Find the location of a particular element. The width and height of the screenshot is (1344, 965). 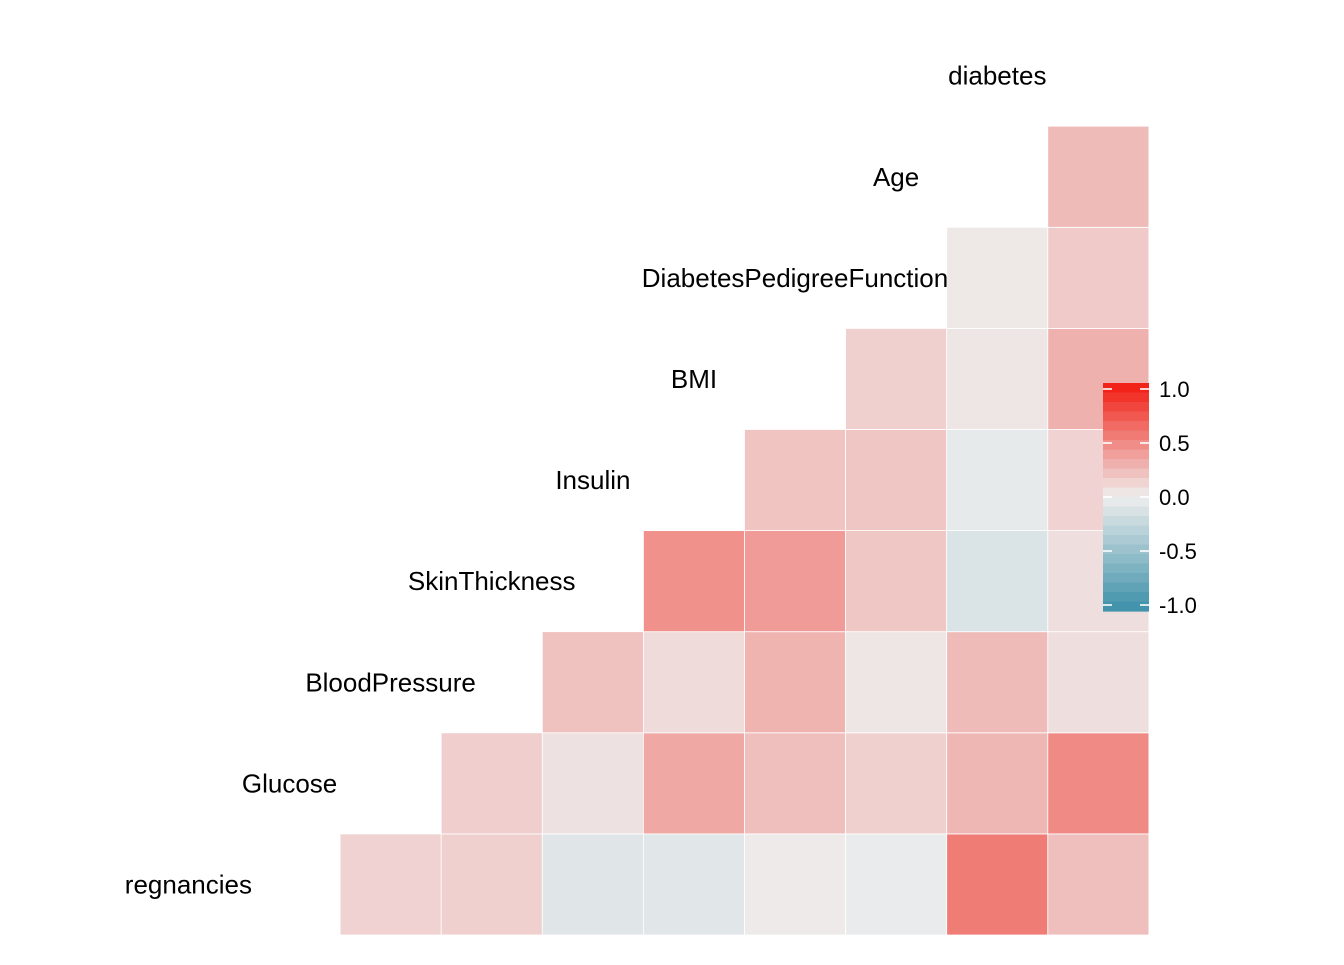

cell-diabetes-glucose is located at coordinates (1098, 783).